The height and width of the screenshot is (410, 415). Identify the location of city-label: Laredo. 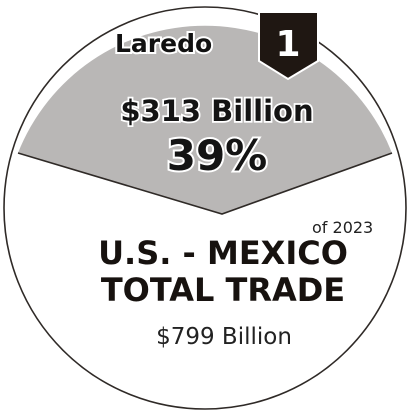
(163, 43).